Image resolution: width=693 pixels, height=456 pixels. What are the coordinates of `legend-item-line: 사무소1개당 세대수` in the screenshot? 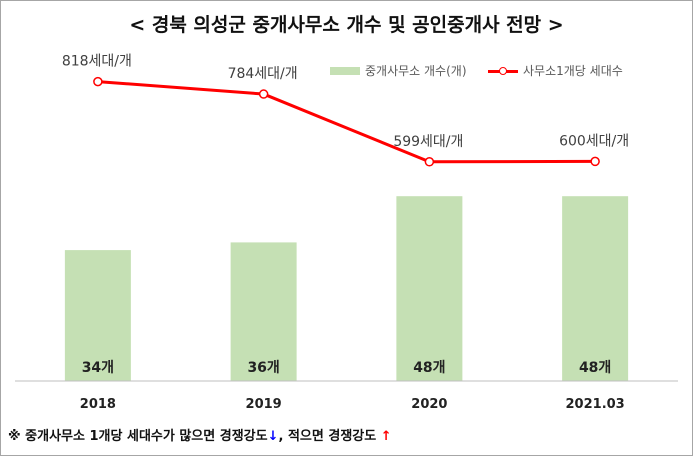 It's located at (555, 70).